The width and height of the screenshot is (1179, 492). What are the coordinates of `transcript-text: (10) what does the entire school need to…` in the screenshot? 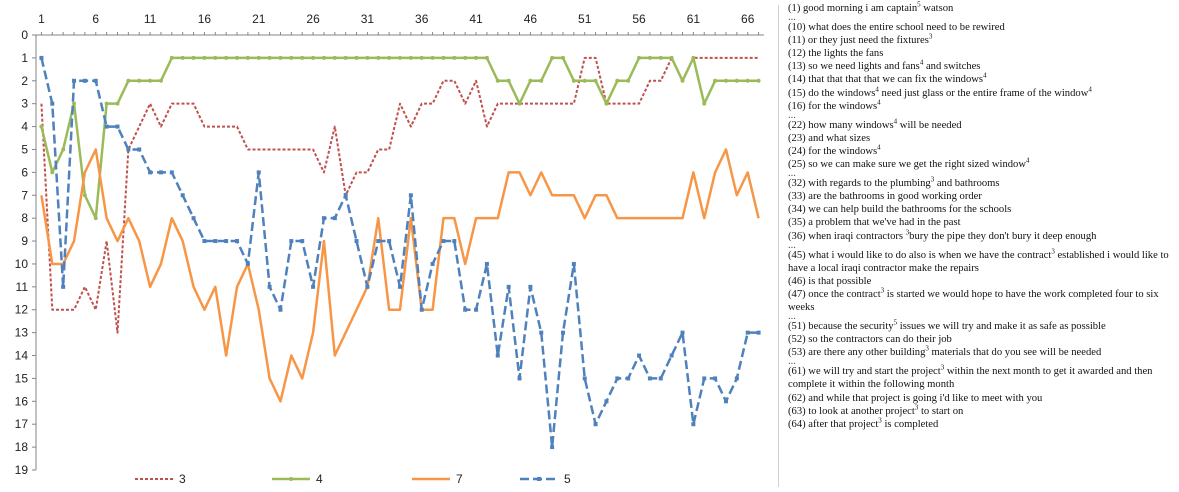 It's located at (896, 28).